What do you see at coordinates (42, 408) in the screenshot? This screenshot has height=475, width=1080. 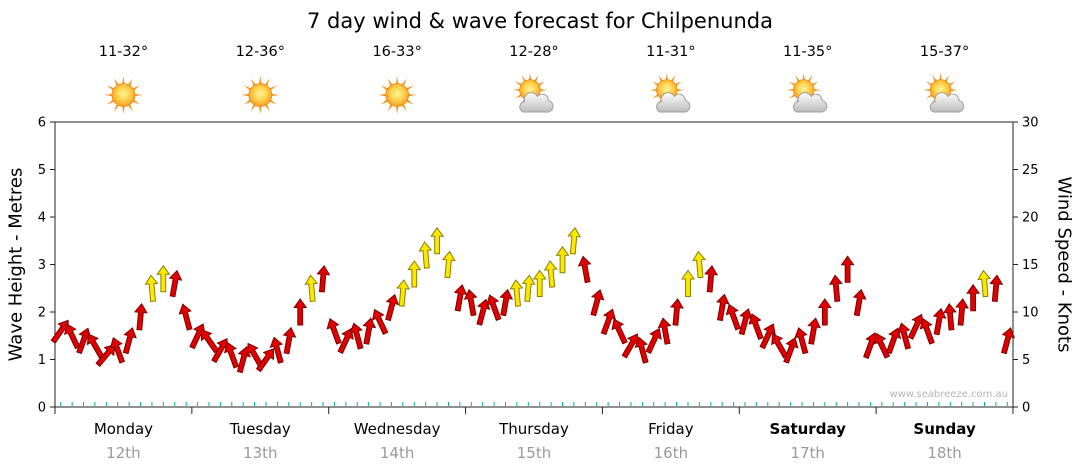 I see `left-axis-tick-label: 0` at bounding box center [42, 408].